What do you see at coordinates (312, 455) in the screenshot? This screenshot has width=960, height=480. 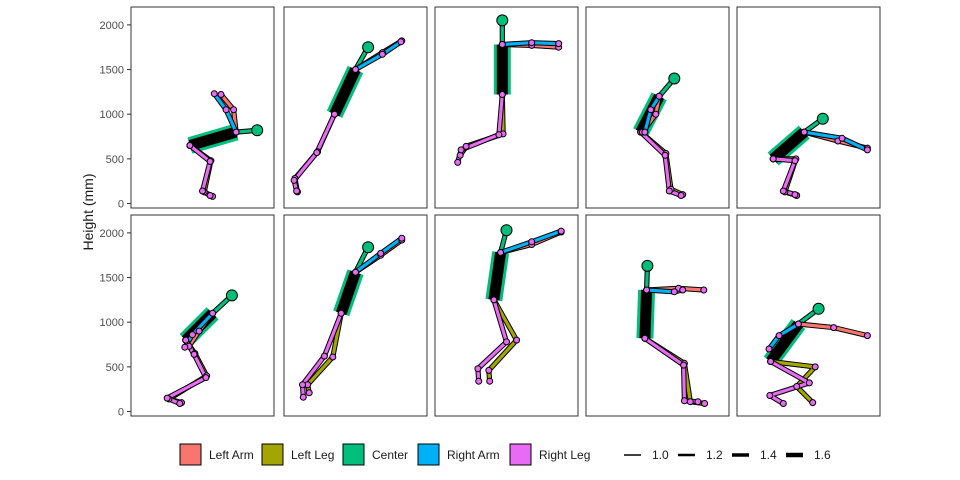 I see `legend-label: Left Leg` at bounding box center [312, 455].